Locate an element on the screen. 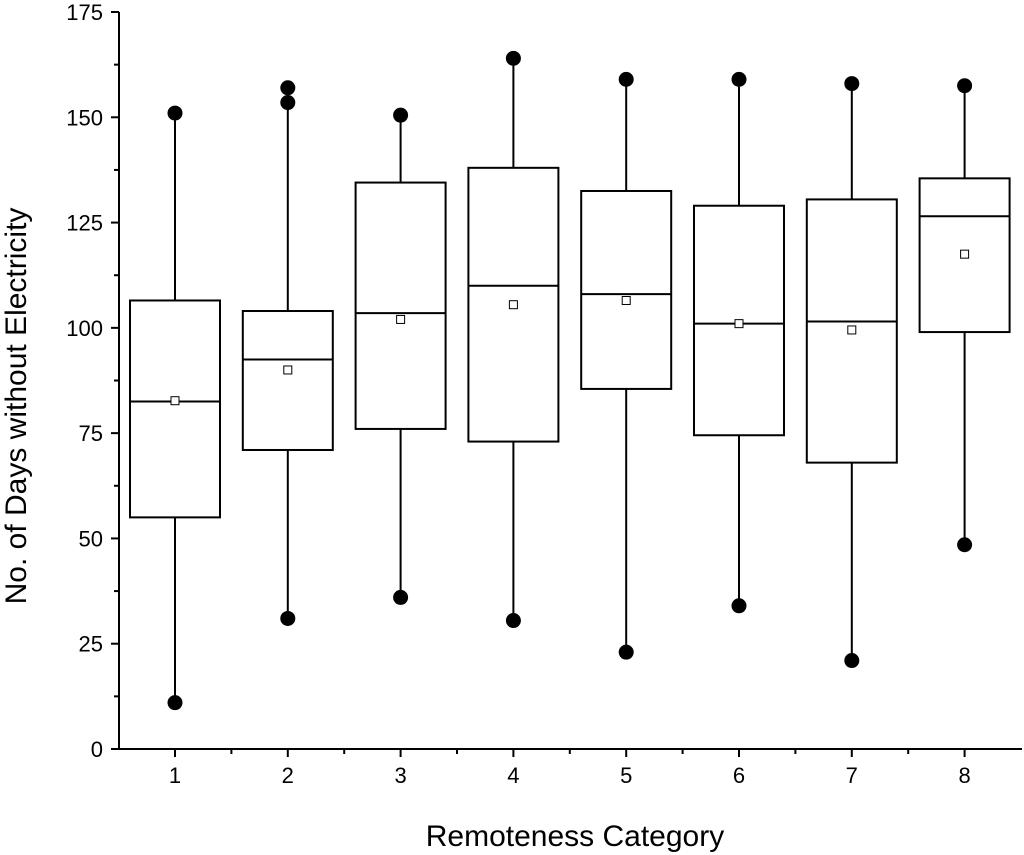  y-tick-label: 50 is located at coordinates (91, 538).